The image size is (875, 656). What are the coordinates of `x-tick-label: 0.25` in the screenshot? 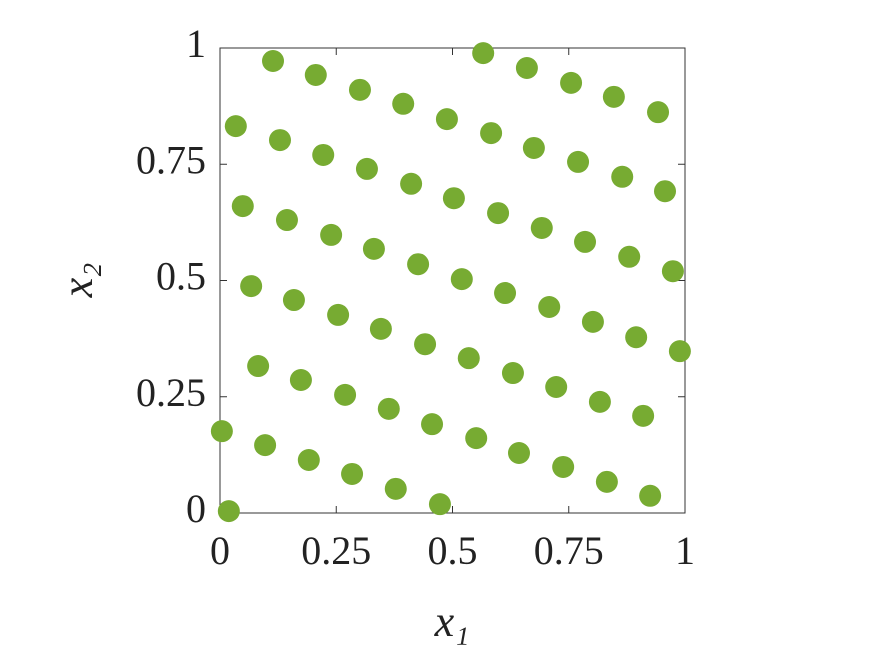 It's located at (336, 550).